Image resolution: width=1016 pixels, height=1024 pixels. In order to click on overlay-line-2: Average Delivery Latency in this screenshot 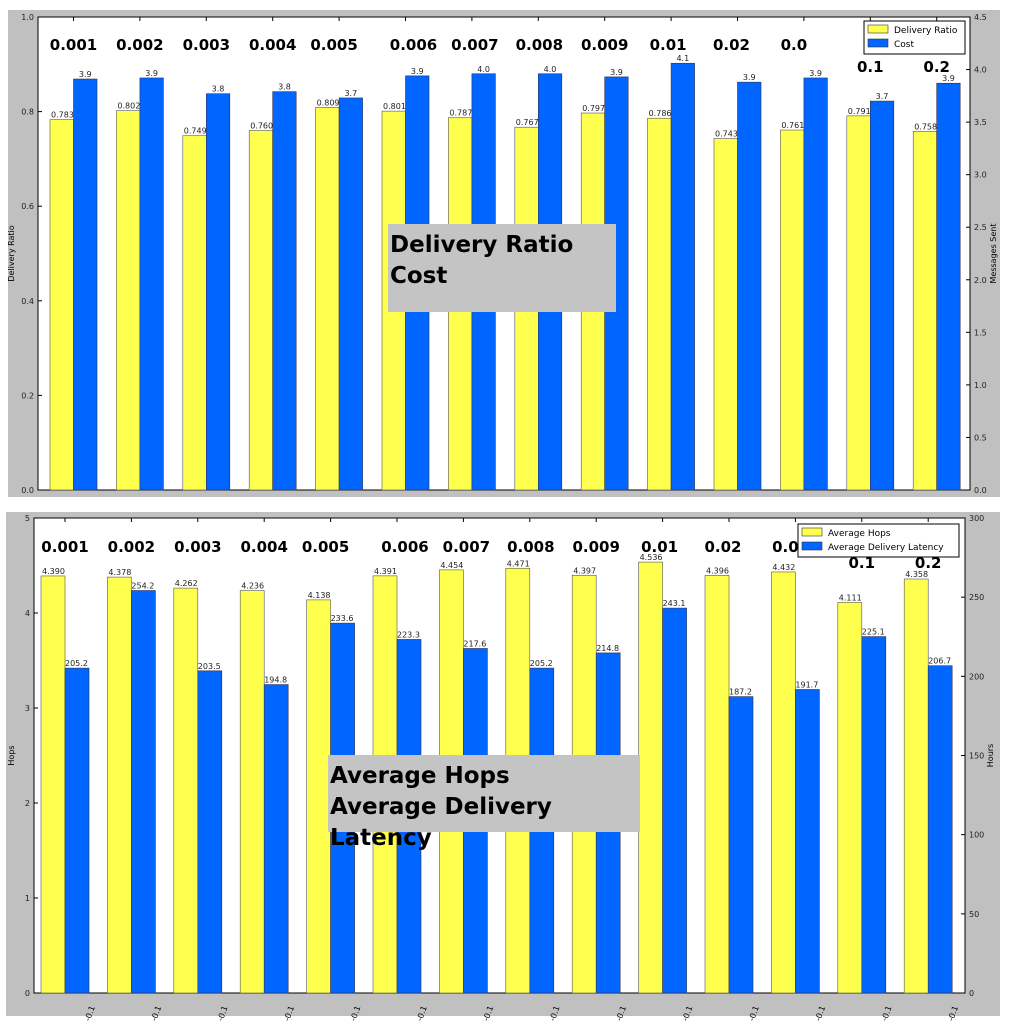, I will do `click(441, 823)`.